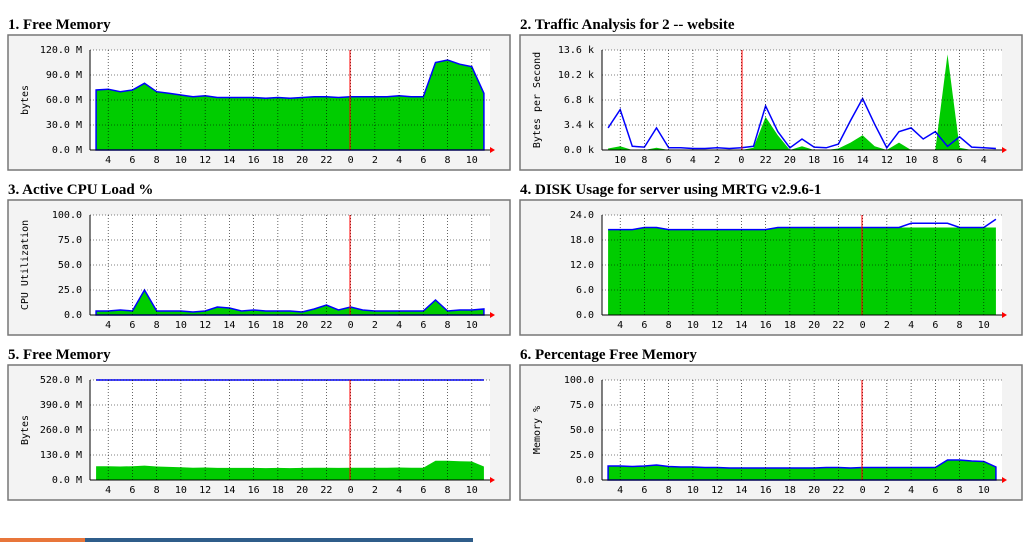 This screenshot has width=1031, height=542. I want to click on y-tick-label: 520.0 M, so click(61, 380).